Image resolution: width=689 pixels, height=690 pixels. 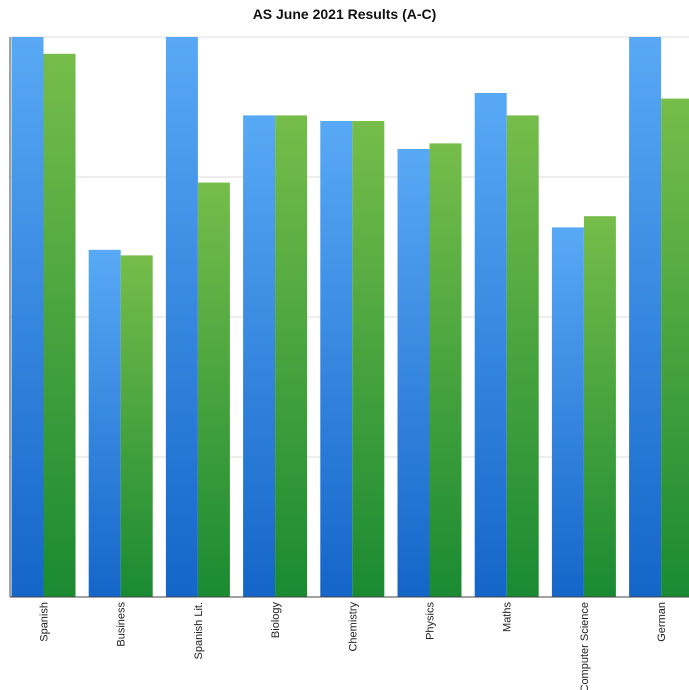 I want to click on category-label: Physics, so click(x=431, y=621).